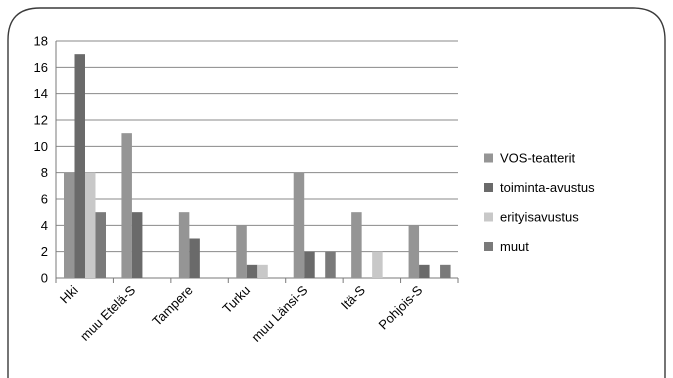 Image resolution: width=673 pixels, height=378 pixels. Describe the element at coordinates (400, 307) in the screenshot. I see `x-tick-label: Pohjois-S` at that location.